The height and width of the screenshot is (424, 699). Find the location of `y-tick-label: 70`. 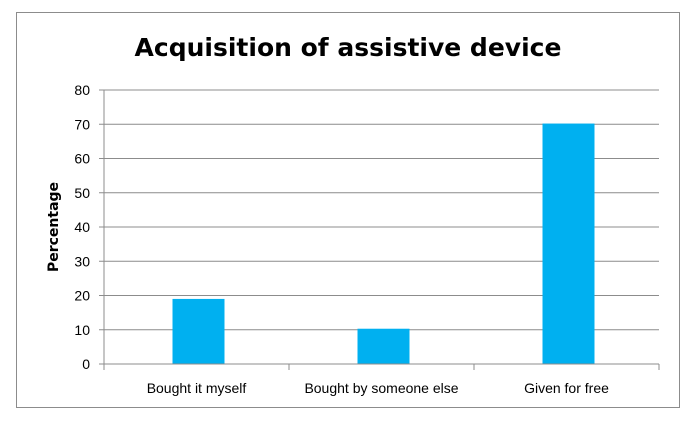

y-tick-label: 70 is located at coordinates (82, 124).